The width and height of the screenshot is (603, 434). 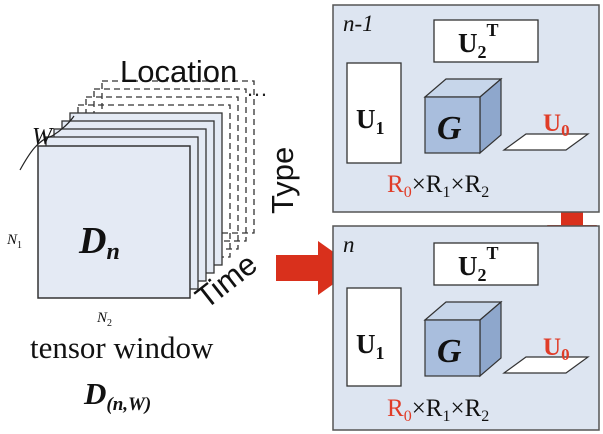 I want to click on tensor-slice-label: Dn, so click(x=99, y=242).